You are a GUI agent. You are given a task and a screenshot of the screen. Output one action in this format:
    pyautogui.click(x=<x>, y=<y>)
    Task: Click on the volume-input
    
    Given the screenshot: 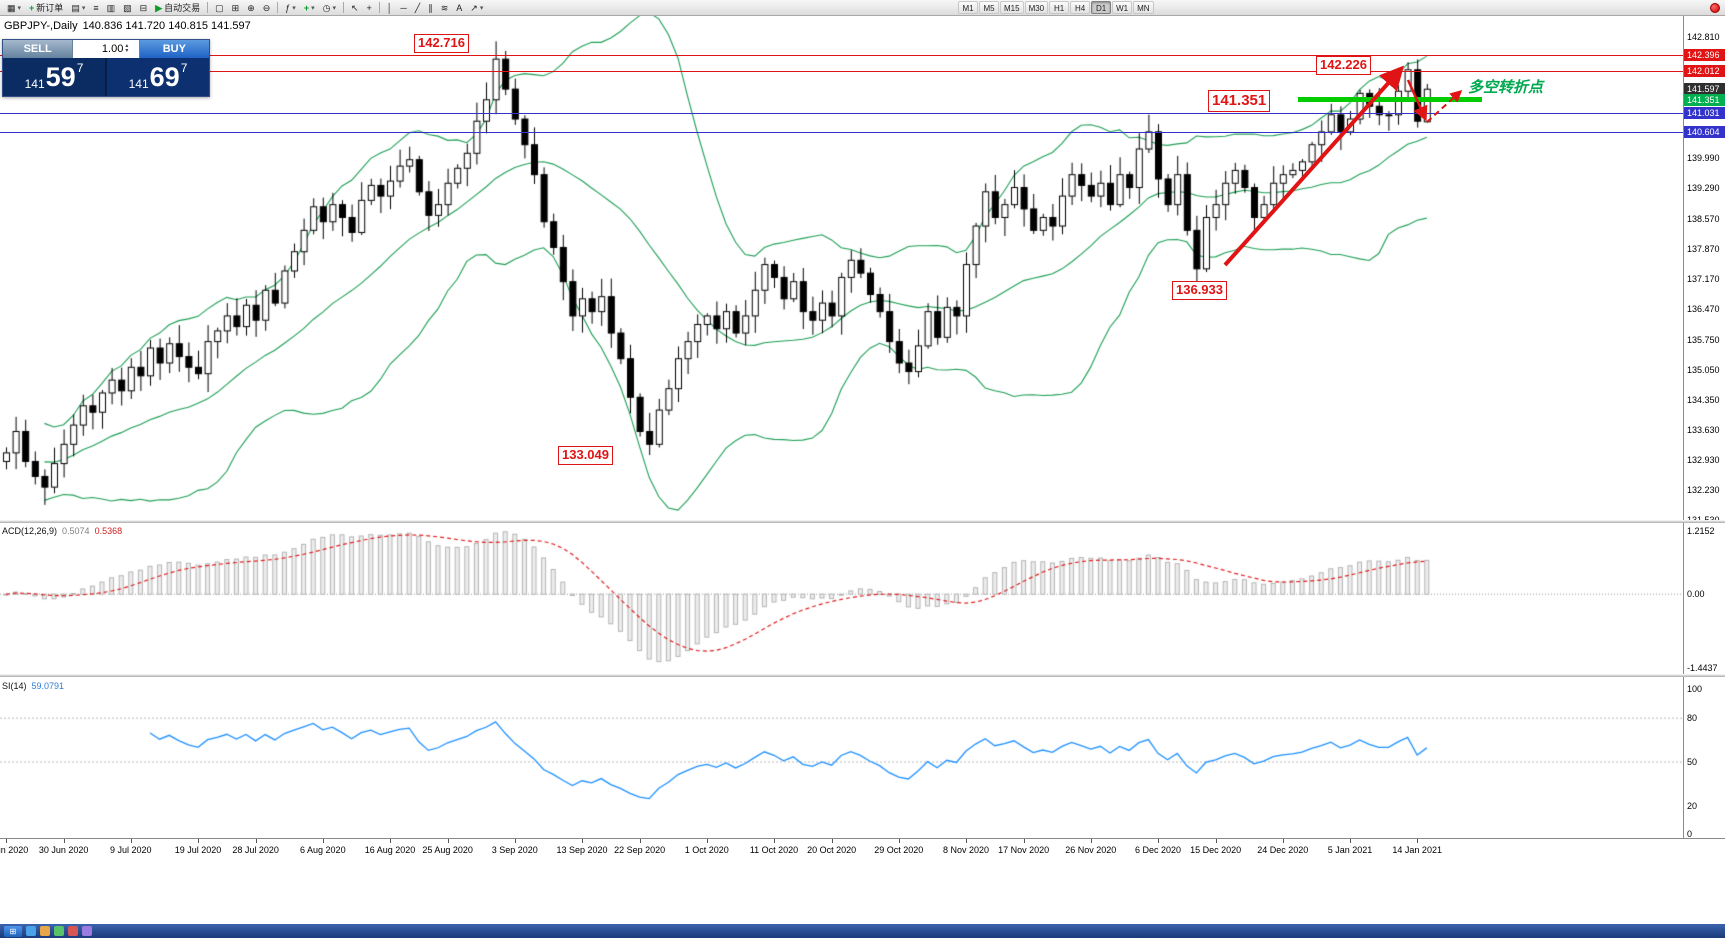 What is the action you would take?
    pyautogui.click(x=98, y=49)
    